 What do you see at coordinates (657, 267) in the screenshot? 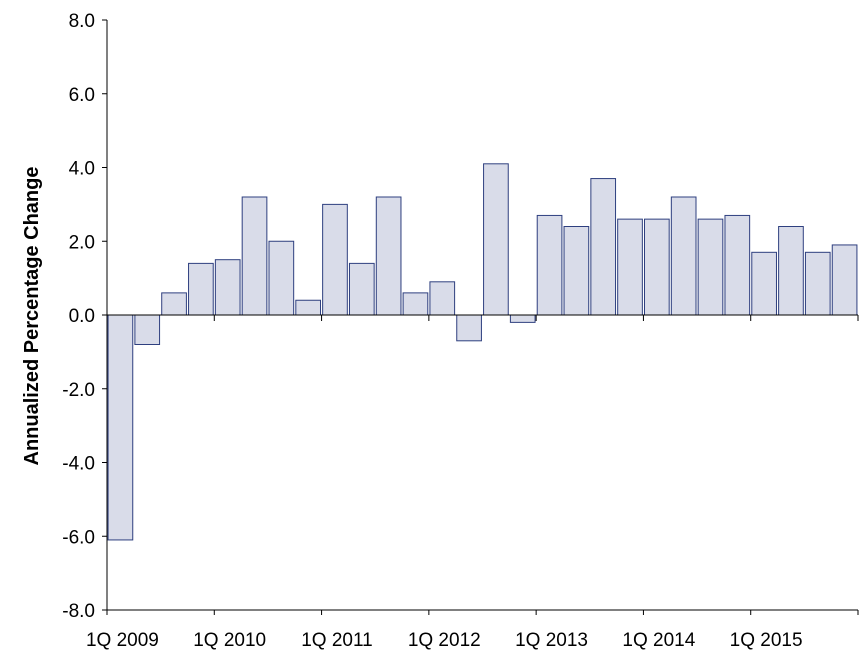
I see `bar-1q-2014` at bounding box center [657, 267].